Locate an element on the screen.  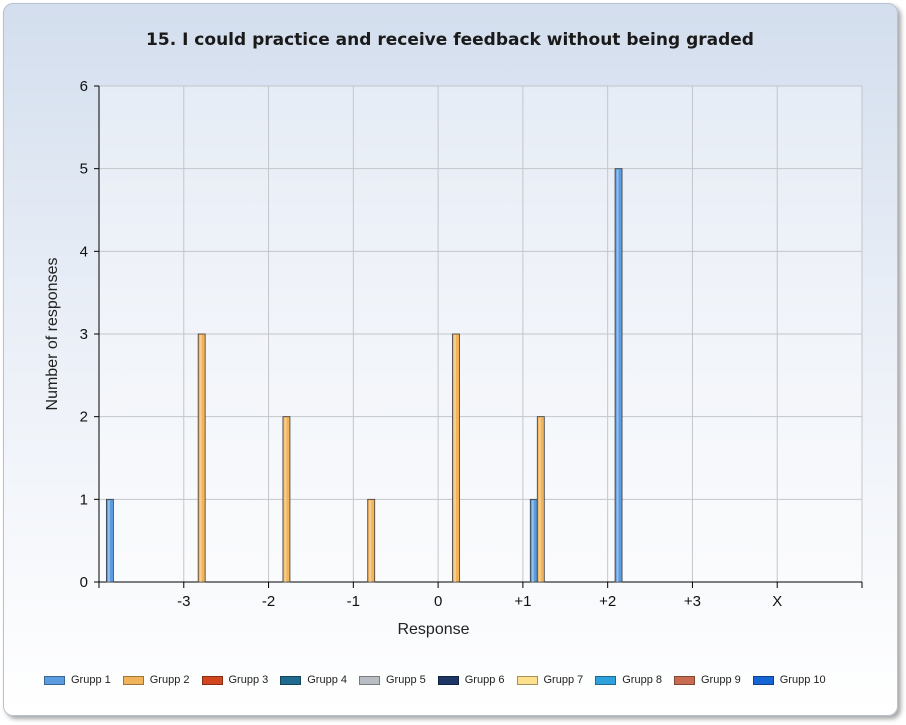
legend-label: Grupp 2 is located at coordinates (169, 680).